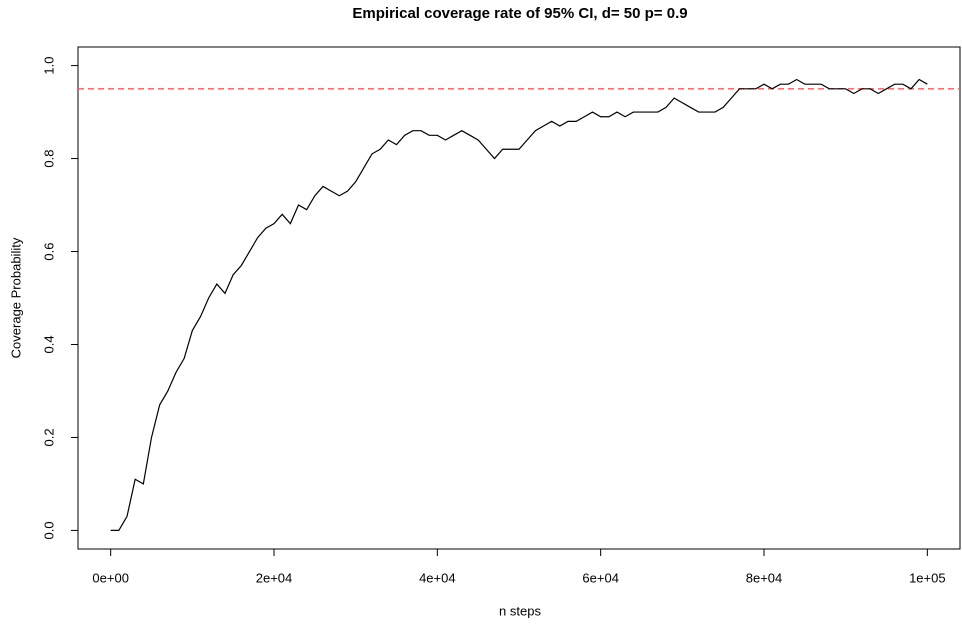  I want to click on x-tick-label: 0e+00, so click(110, 577).